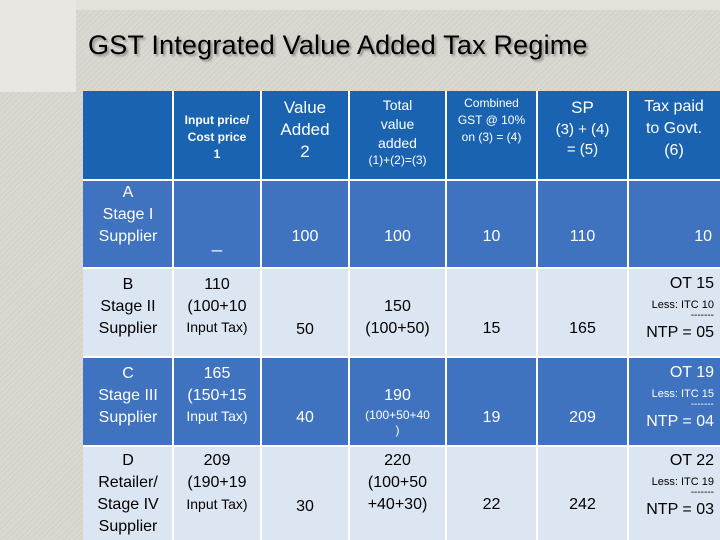  I want to click on header-input-price: Input price/ Cost price 1, so click(217, 135).